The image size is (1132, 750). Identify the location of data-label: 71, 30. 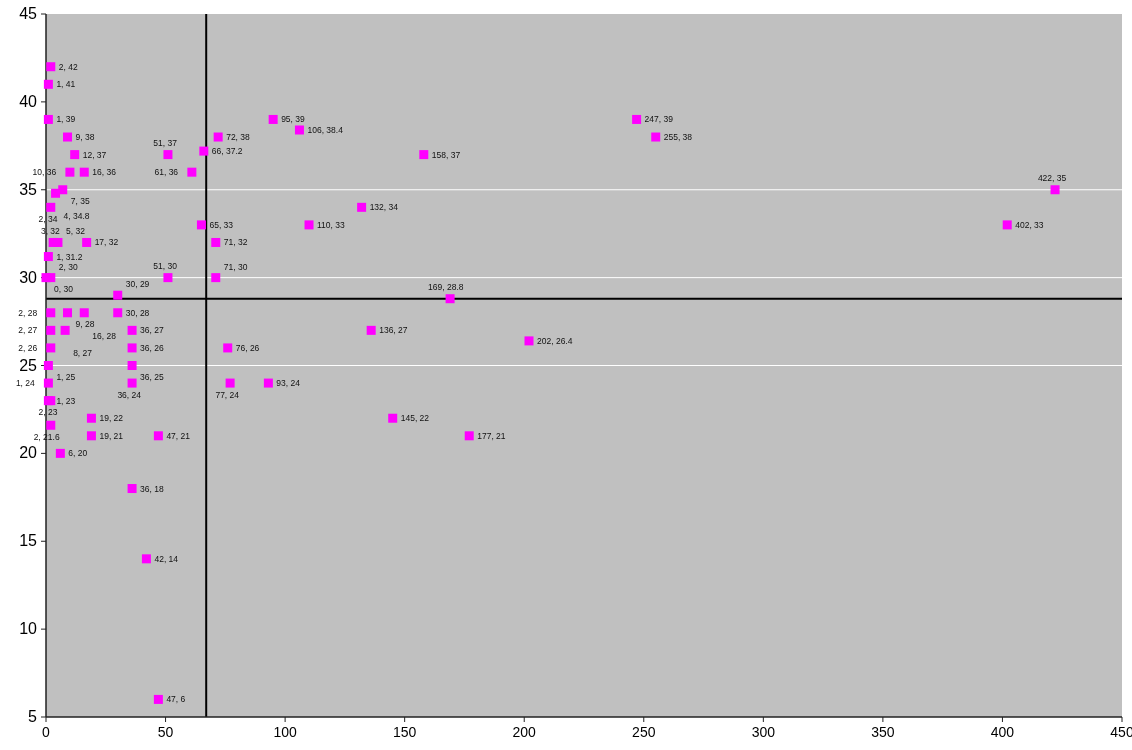
(235, 266).